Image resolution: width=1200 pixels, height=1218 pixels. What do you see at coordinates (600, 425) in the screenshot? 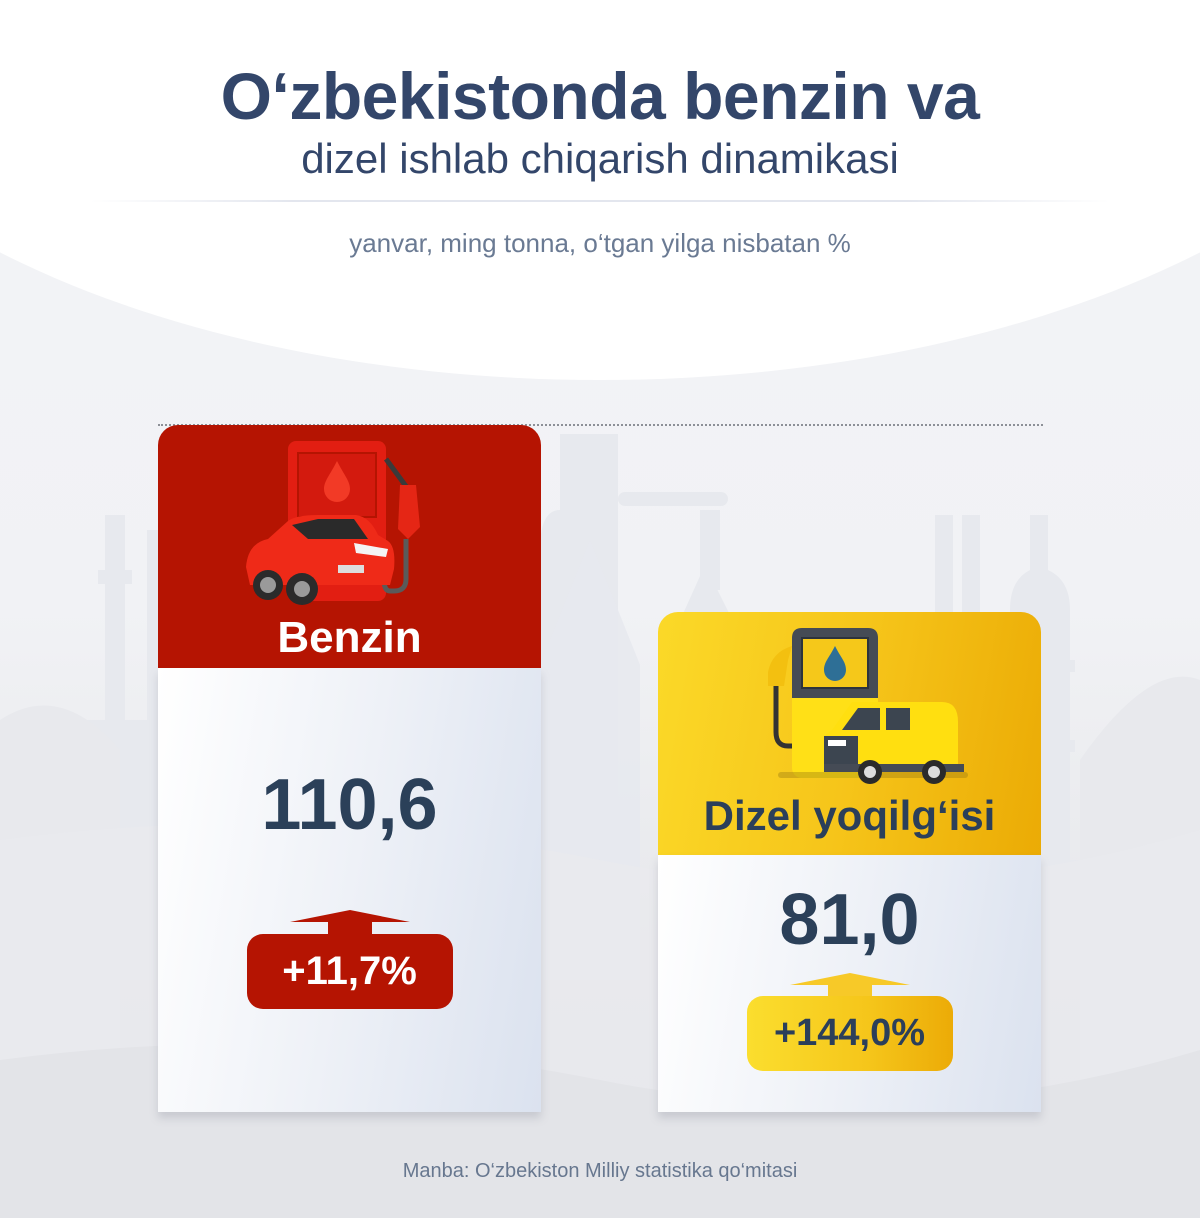
I see `reference-dotted-line` at bounding box center [600, 425].